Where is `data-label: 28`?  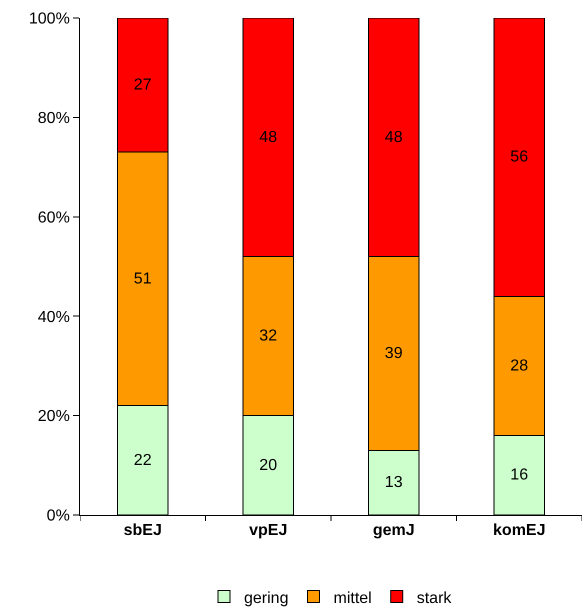 data-label: 28 is located at coordinates (519, 365).